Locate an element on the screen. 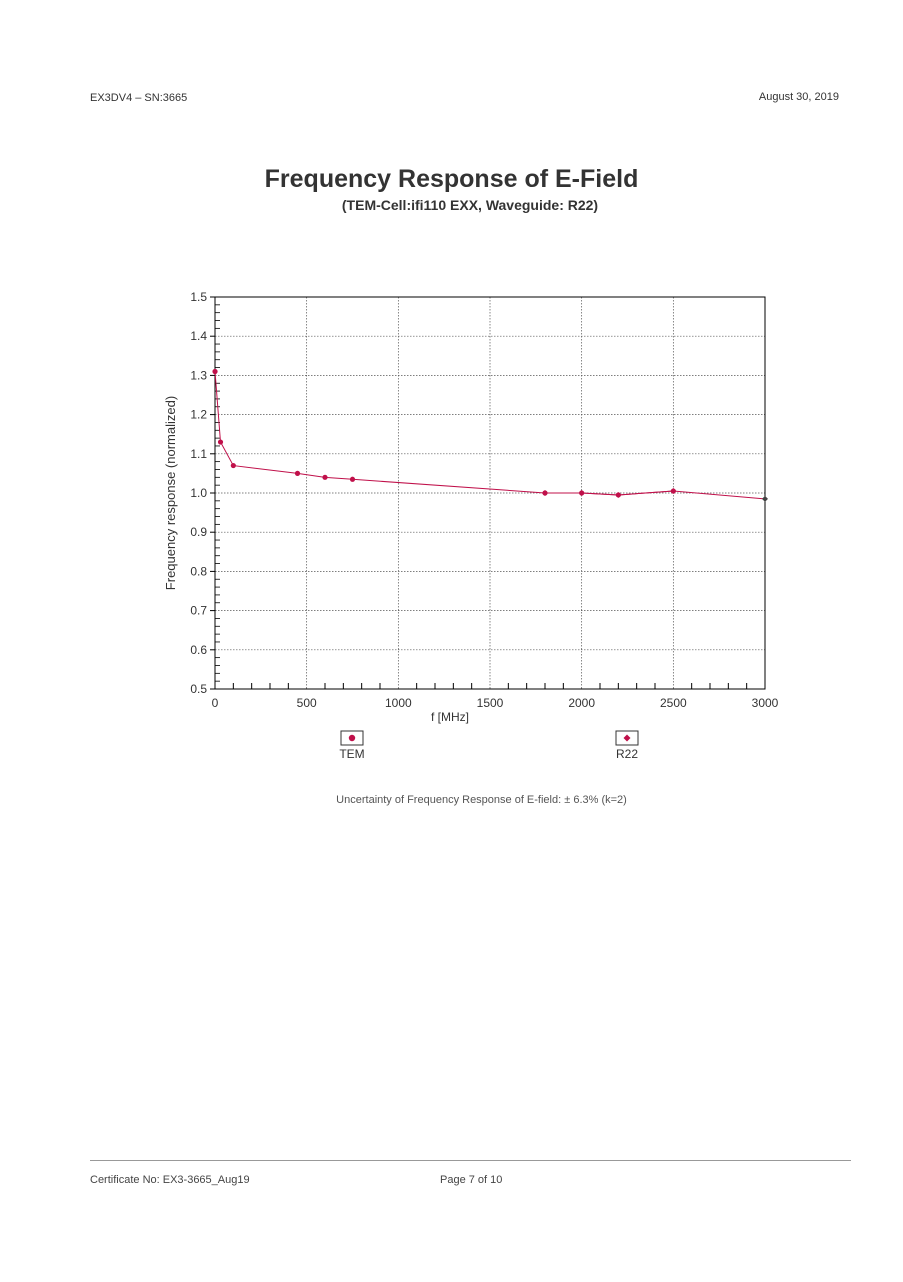 This screenshot has height=1282, width=903. y-tick-label: 1.5 is located at coordinates (198, 297).